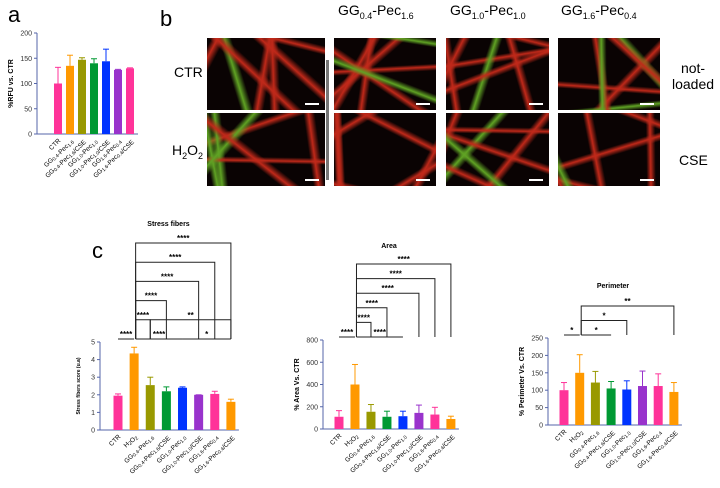 The width and height of the screenshot is (720, 488). What do you see at coordinates (599, 11) in the screenshot?
I see `column-header: GG1.6-Pec0.4` at bounding box center [599, 11].